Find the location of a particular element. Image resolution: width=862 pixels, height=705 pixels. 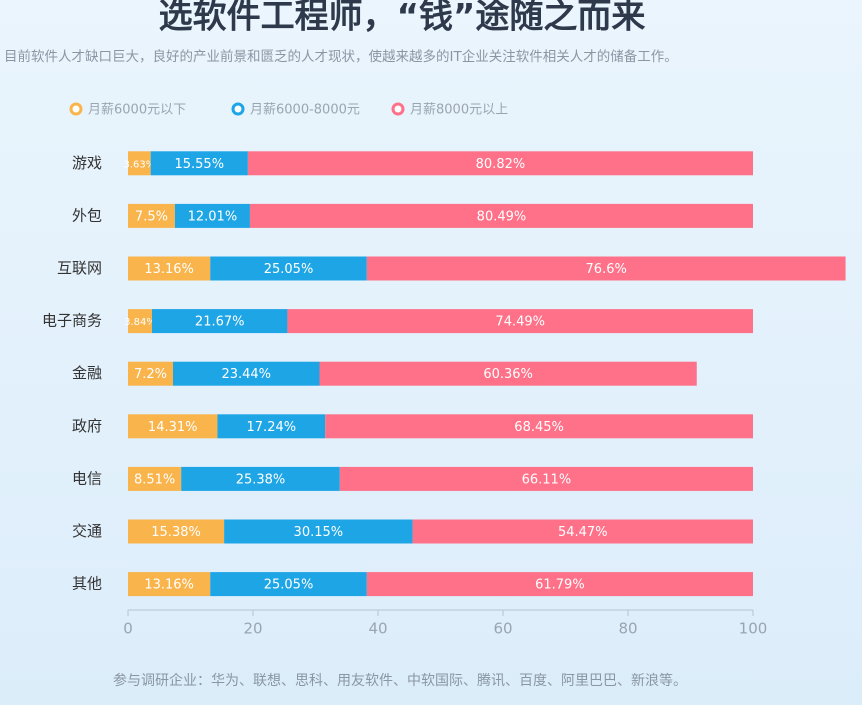

category-label: 金融 is located at coordinates (87, 373).